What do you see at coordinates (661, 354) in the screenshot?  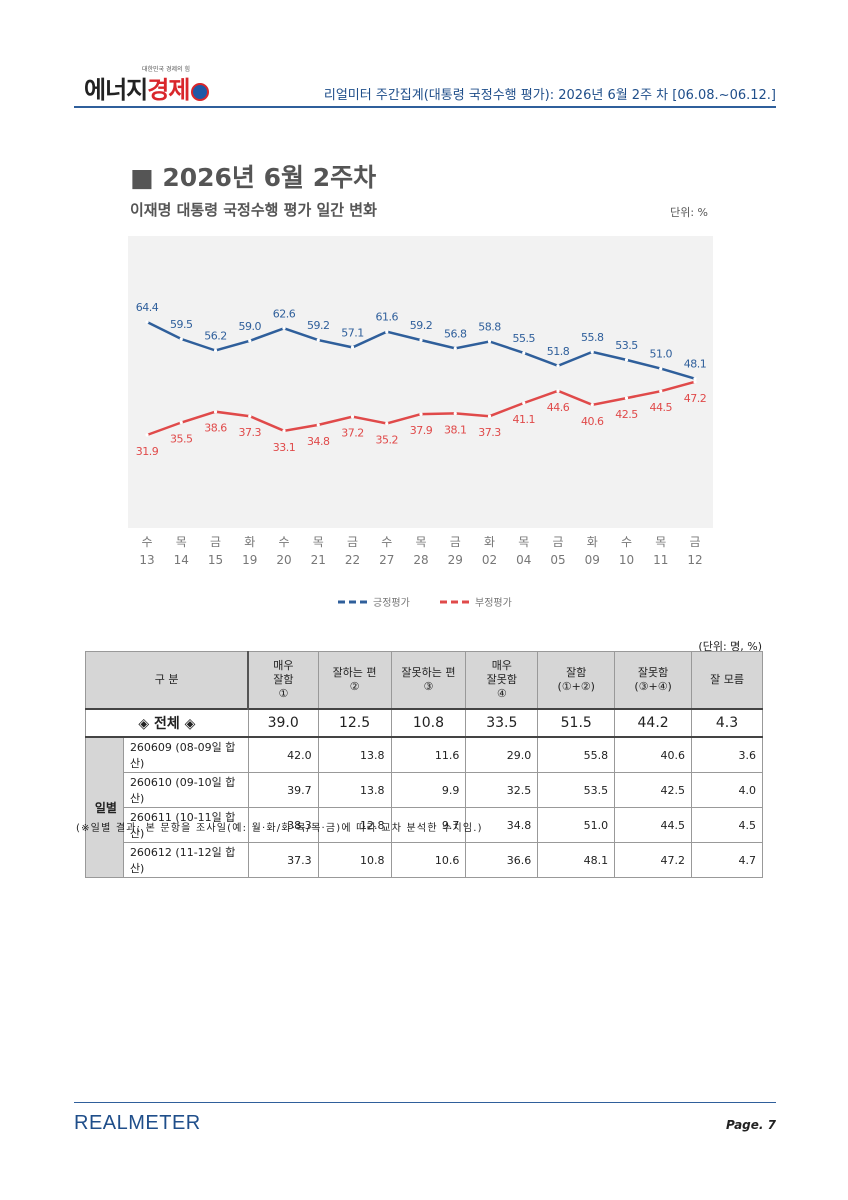 I see `data-label: 51.0` at bounding box center [661, 354].